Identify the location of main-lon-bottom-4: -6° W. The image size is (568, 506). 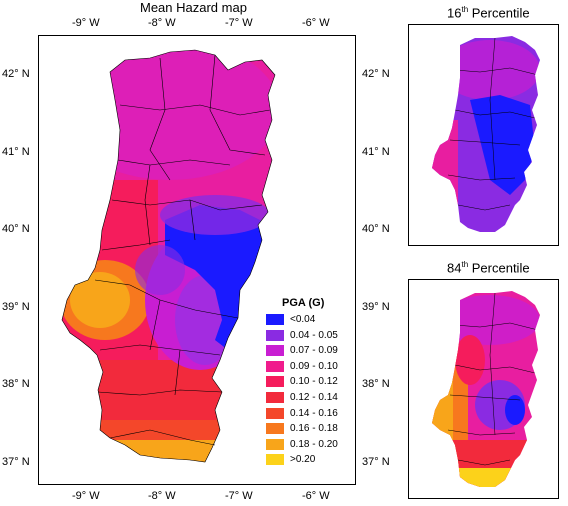
(316, 496).